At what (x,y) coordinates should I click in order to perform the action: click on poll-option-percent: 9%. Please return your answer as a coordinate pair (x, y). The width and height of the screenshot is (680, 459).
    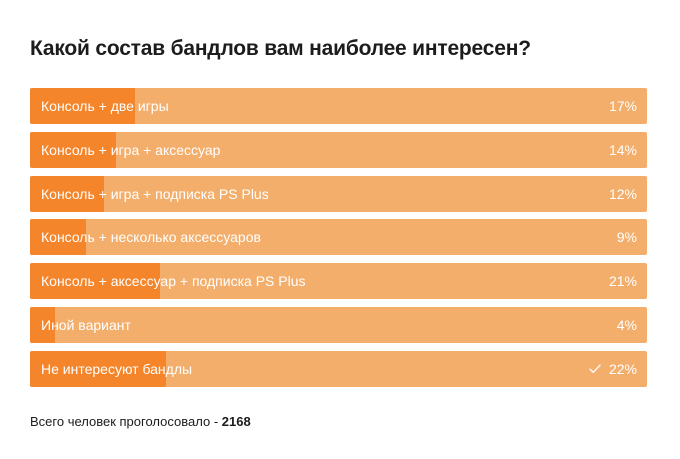
    Looking at the image, I should click on (626, 237).